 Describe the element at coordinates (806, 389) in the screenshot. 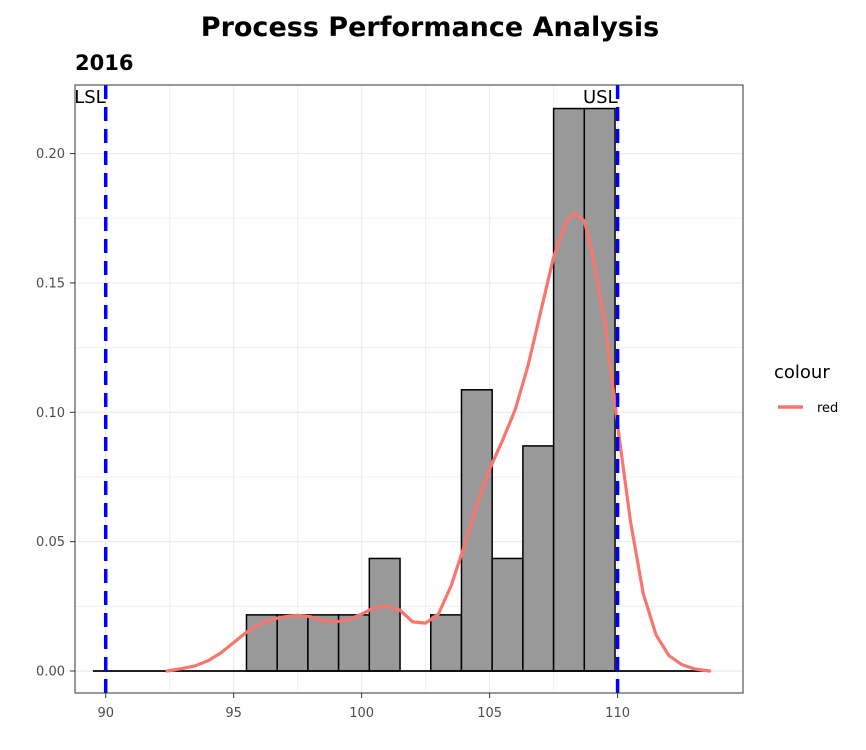

I see `legend: colour red` at that location.